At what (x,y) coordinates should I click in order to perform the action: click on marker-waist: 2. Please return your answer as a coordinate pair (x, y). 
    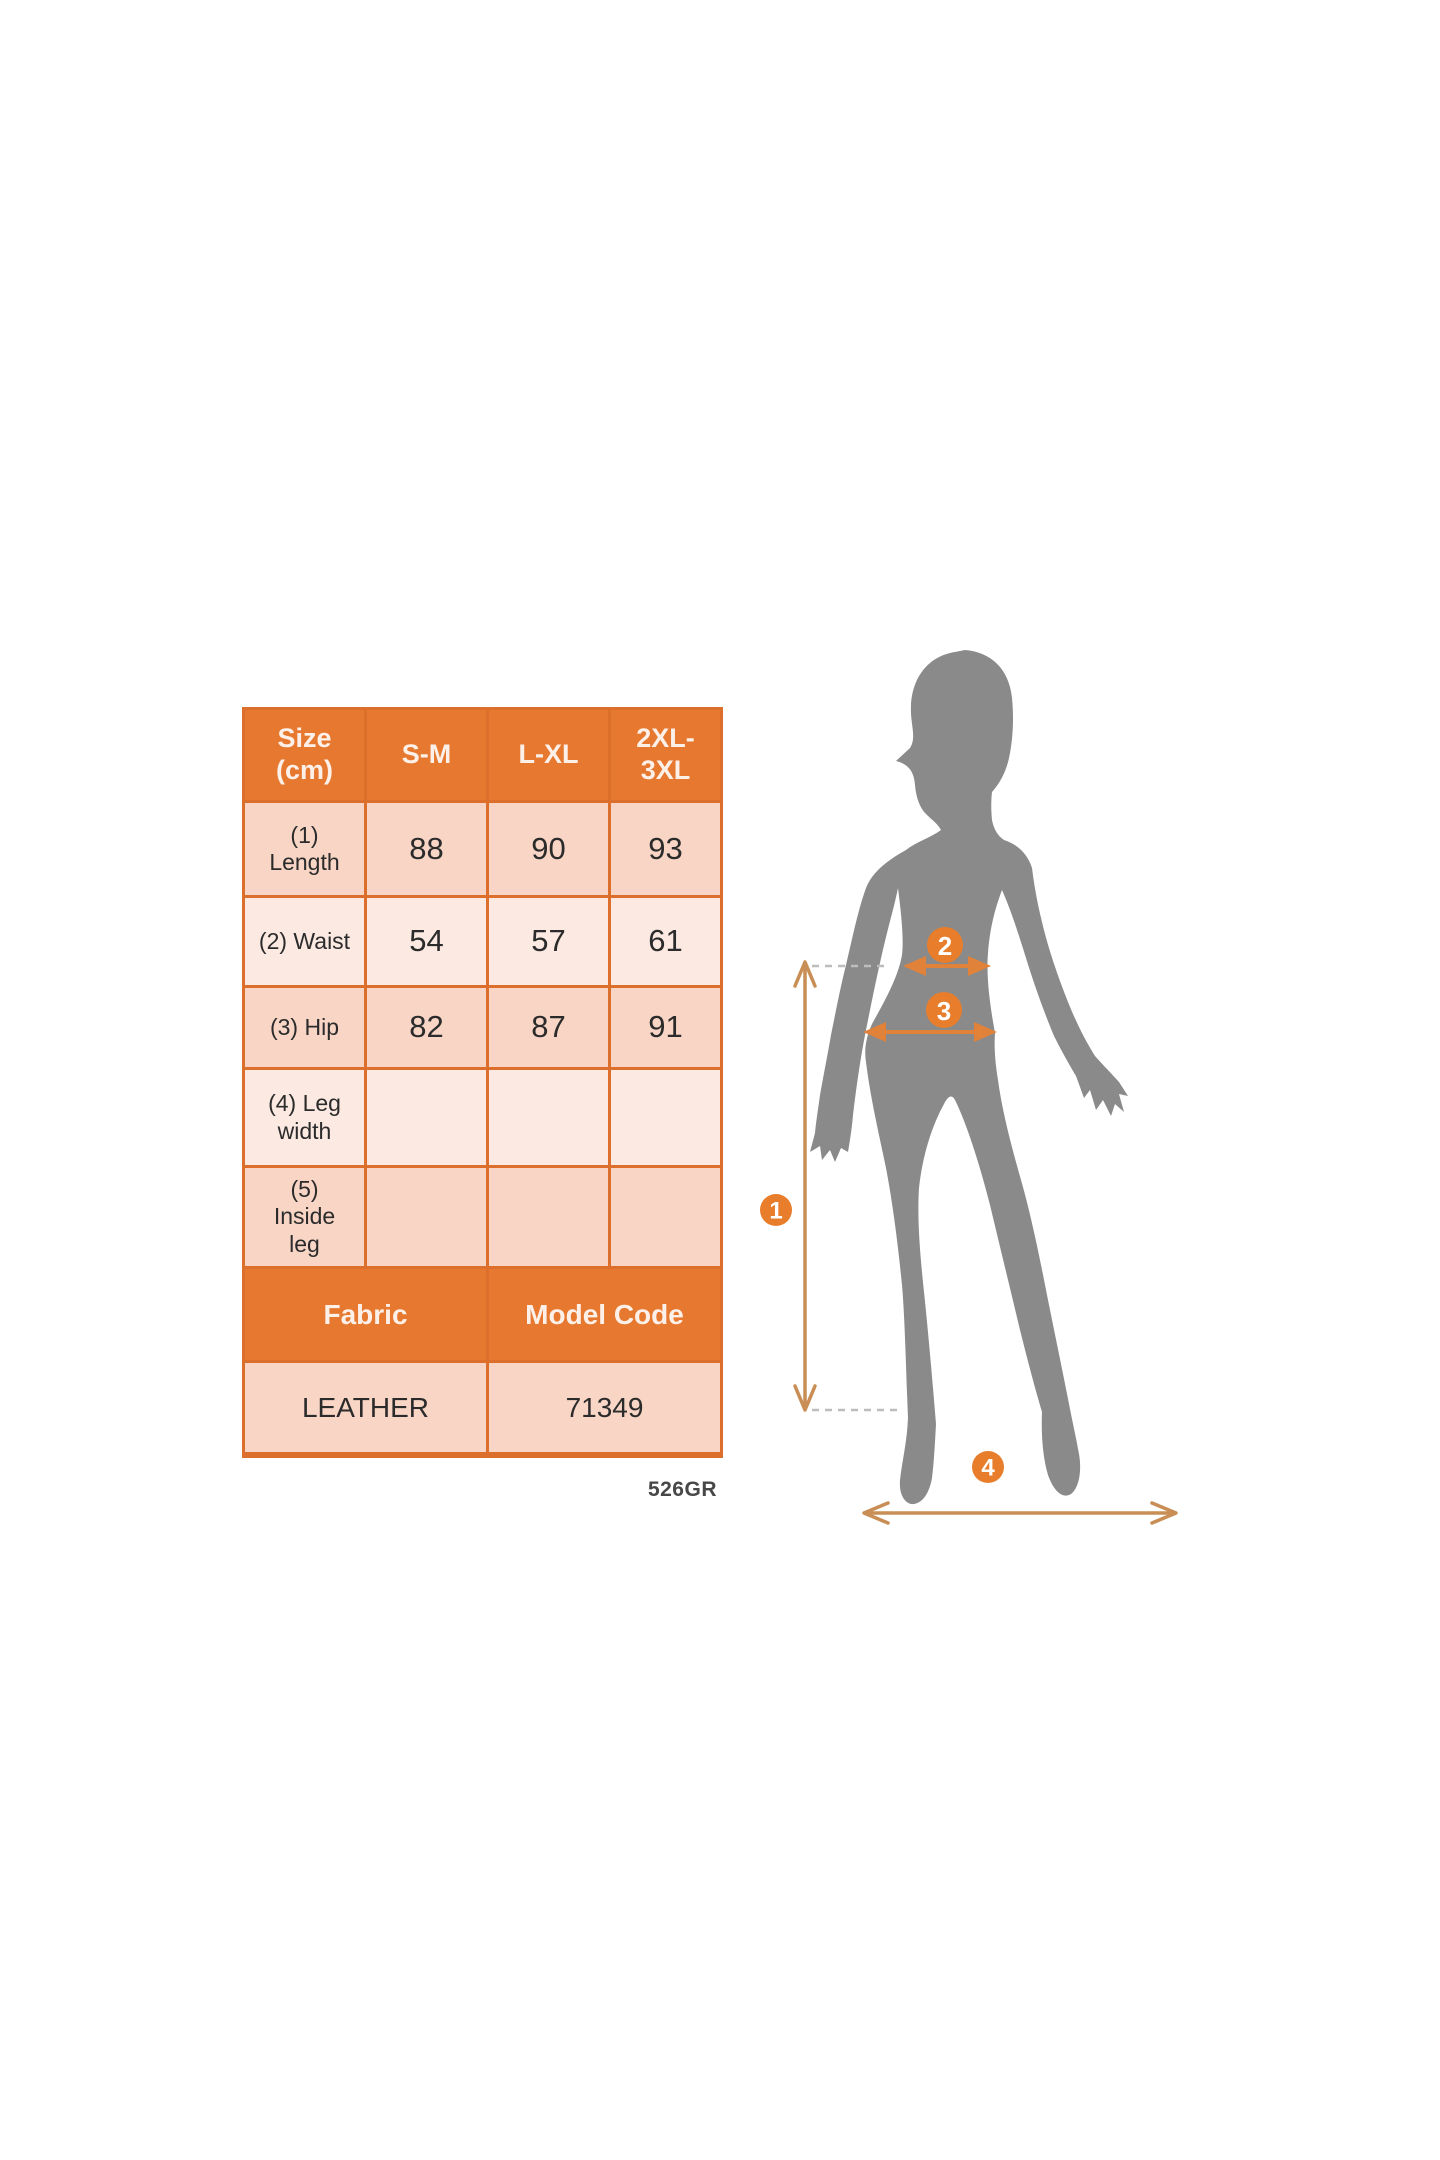
    Looking at the image, I should click on (945, 945).